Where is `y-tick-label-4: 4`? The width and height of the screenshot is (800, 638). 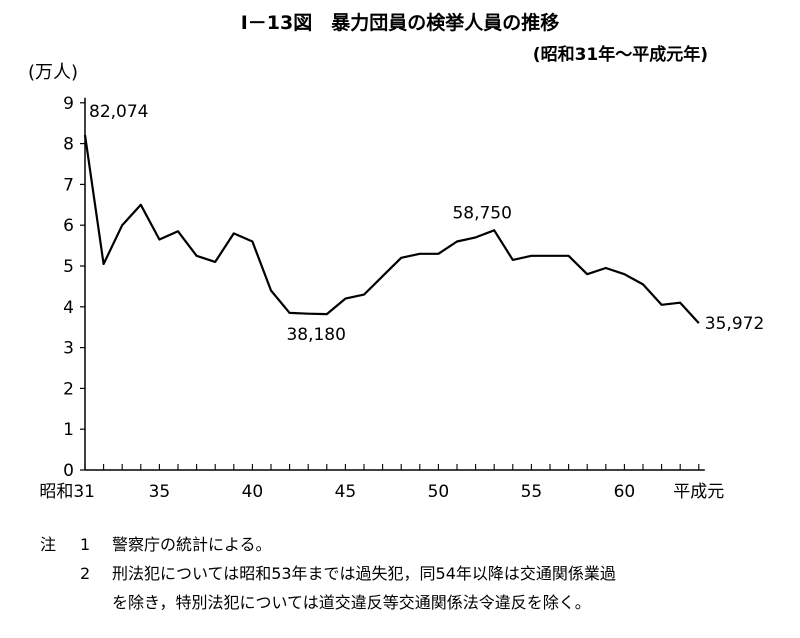
y-tick-label-4: 4 is located at coordinates (68, 308).